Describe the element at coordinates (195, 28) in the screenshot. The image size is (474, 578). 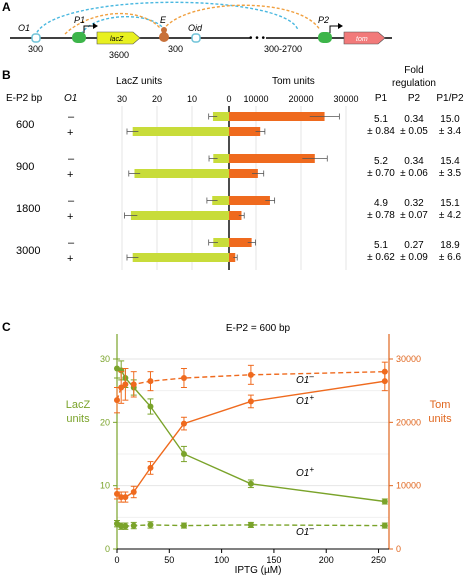
I see `oid-label: Oid` at that location.